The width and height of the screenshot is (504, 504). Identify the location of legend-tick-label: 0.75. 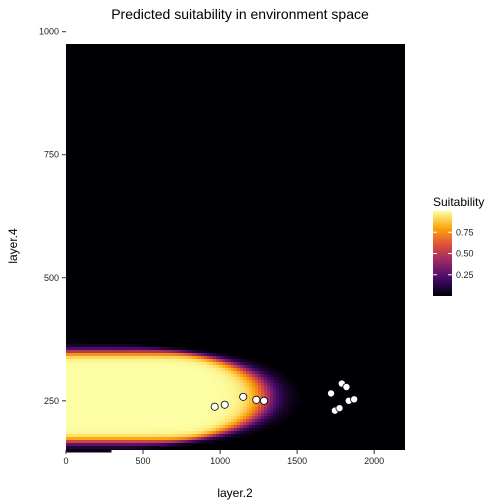
(465, 232).